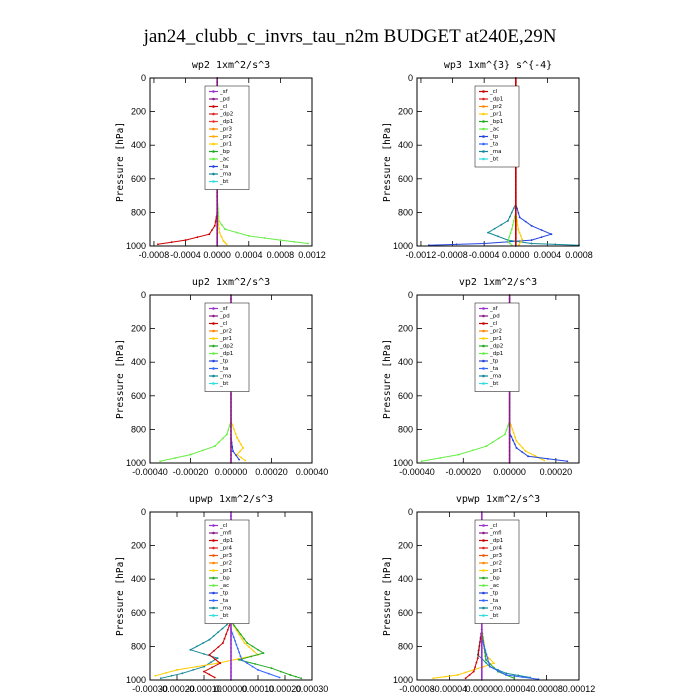  I want to click on legend-box, so click(227, 571).